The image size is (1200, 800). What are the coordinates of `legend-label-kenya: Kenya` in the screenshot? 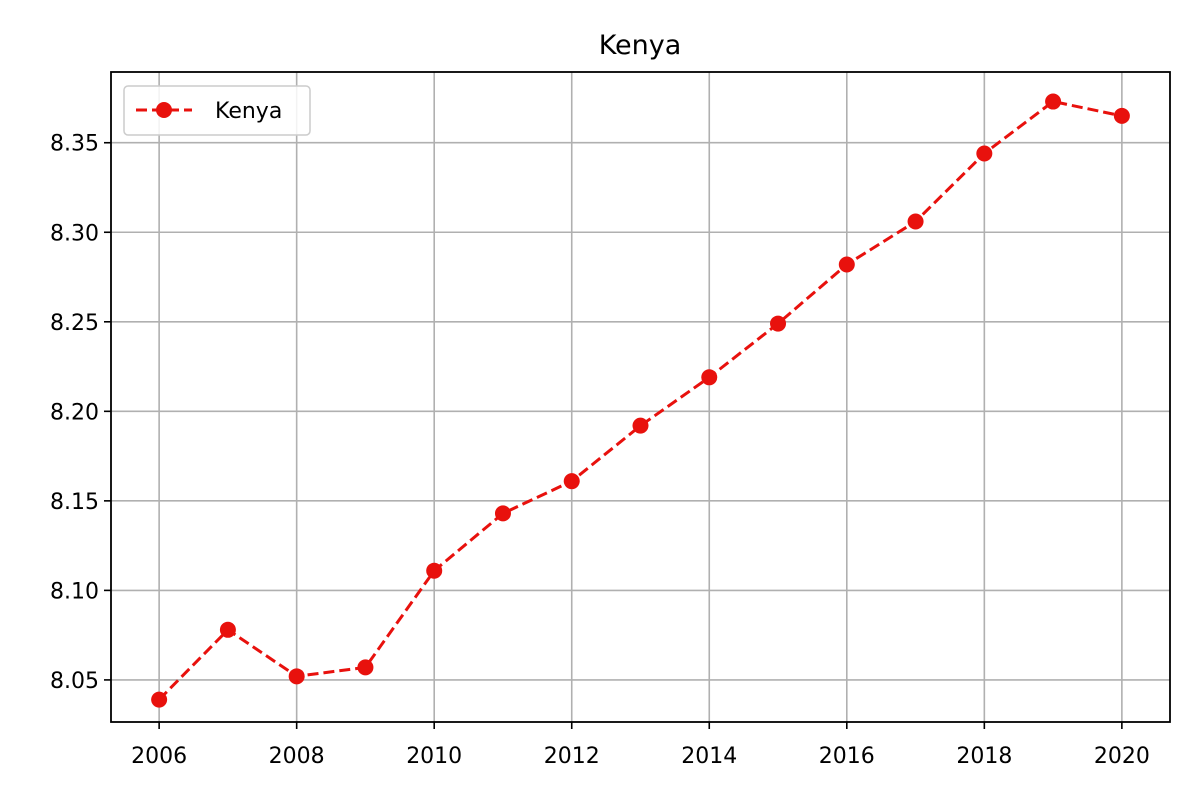 It's located at (248, 111).